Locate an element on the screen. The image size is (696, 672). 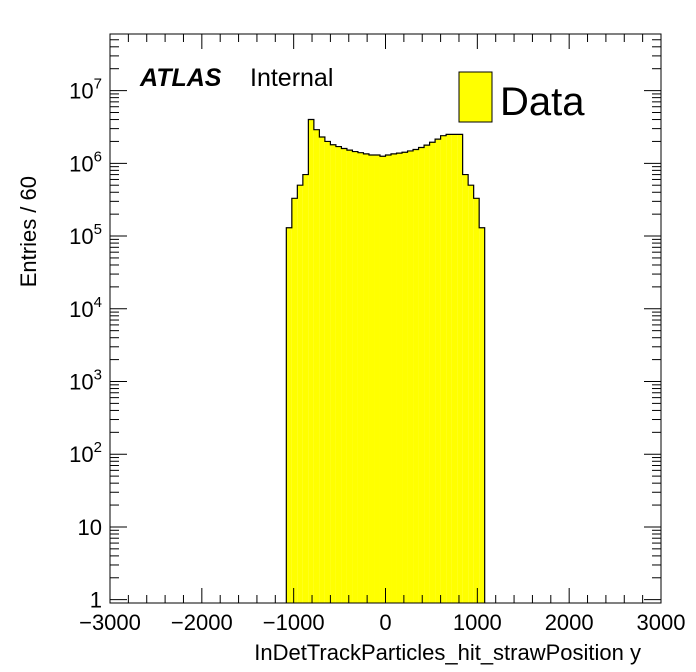
y-axis-title: Entries / 60 is located at coordinates (28, 231).